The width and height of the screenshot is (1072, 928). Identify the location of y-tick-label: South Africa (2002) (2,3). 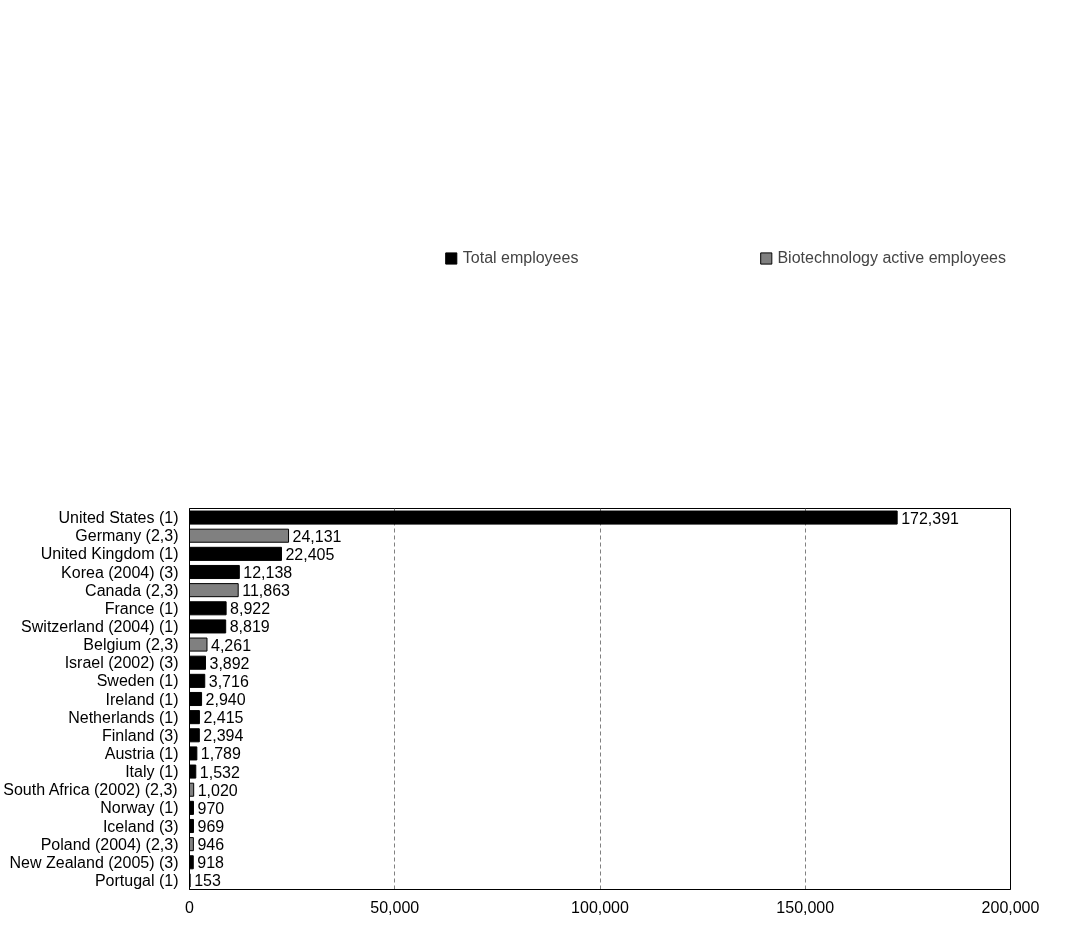
(90, 790).